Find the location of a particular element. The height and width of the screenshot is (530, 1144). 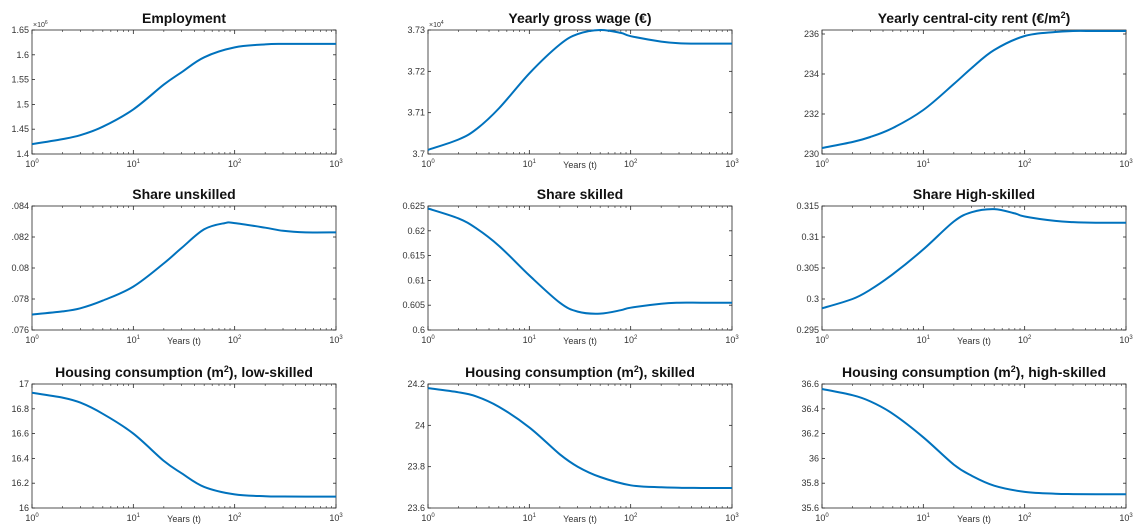

y-tick-label: 16.8 is located at coordinates (20, 409).